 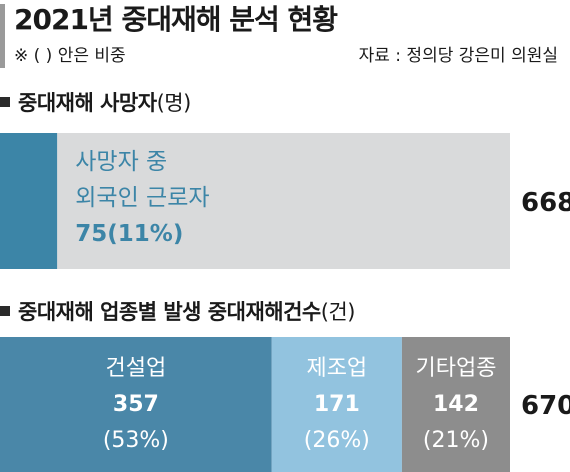 I want to click on section-title-incidents: 중대재해 업종별 발생 중대재해건수(건), so click(x=177, y=312).